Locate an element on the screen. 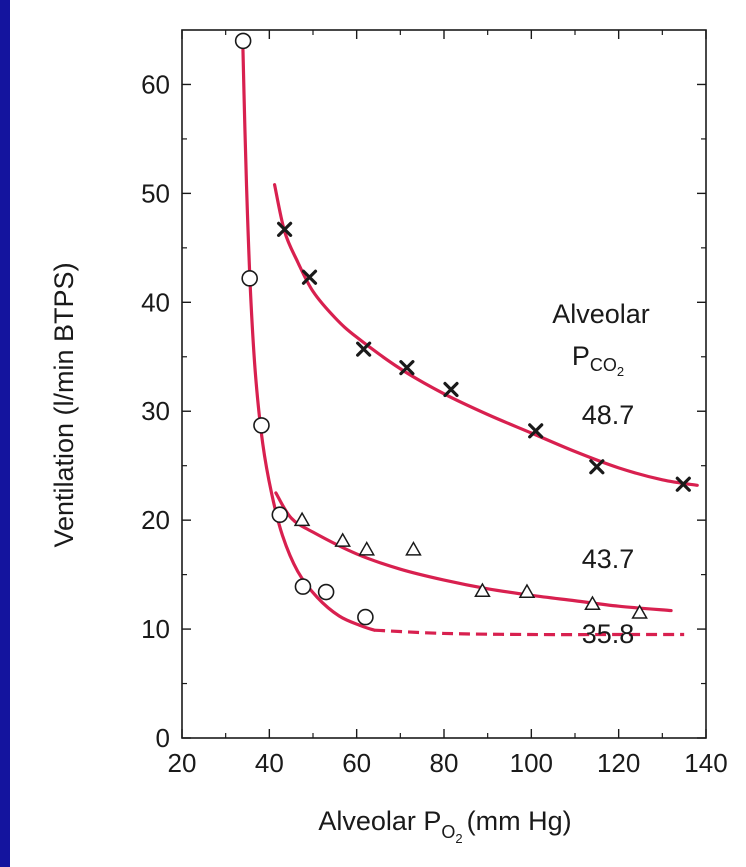 The width and height of the screenshot is (746, 867). series-label-35-8: 35.8 is located at coordinates (608, 634).